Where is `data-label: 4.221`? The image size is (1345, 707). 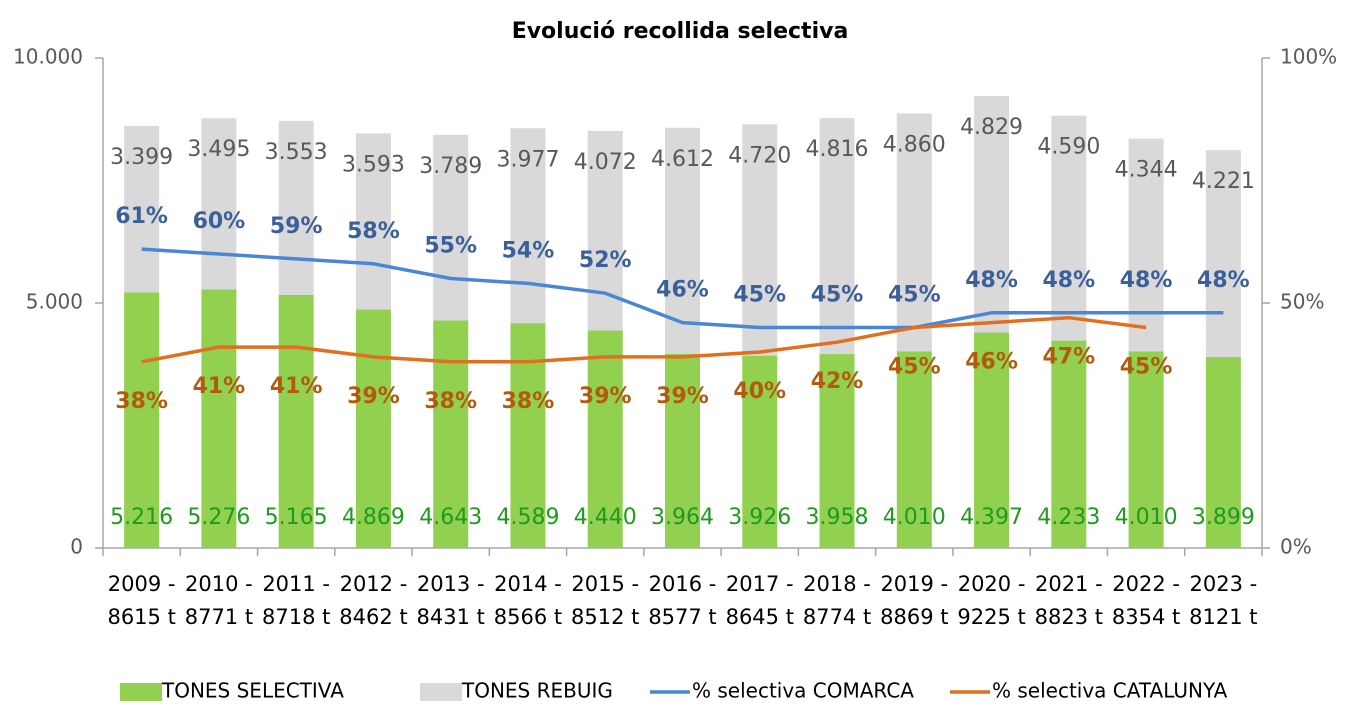
data-label: 4.221 is located at coordinates (1223, 181).